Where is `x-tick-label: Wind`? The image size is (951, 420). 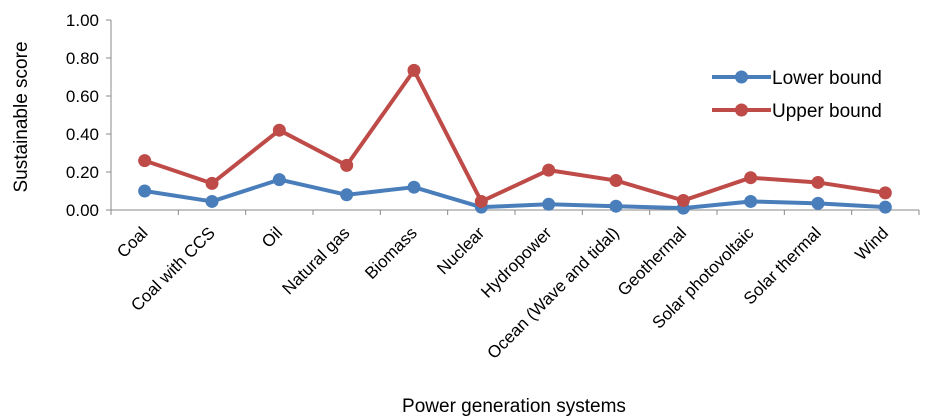
x-tick-label: Wind is located at coordinates (871, 243).